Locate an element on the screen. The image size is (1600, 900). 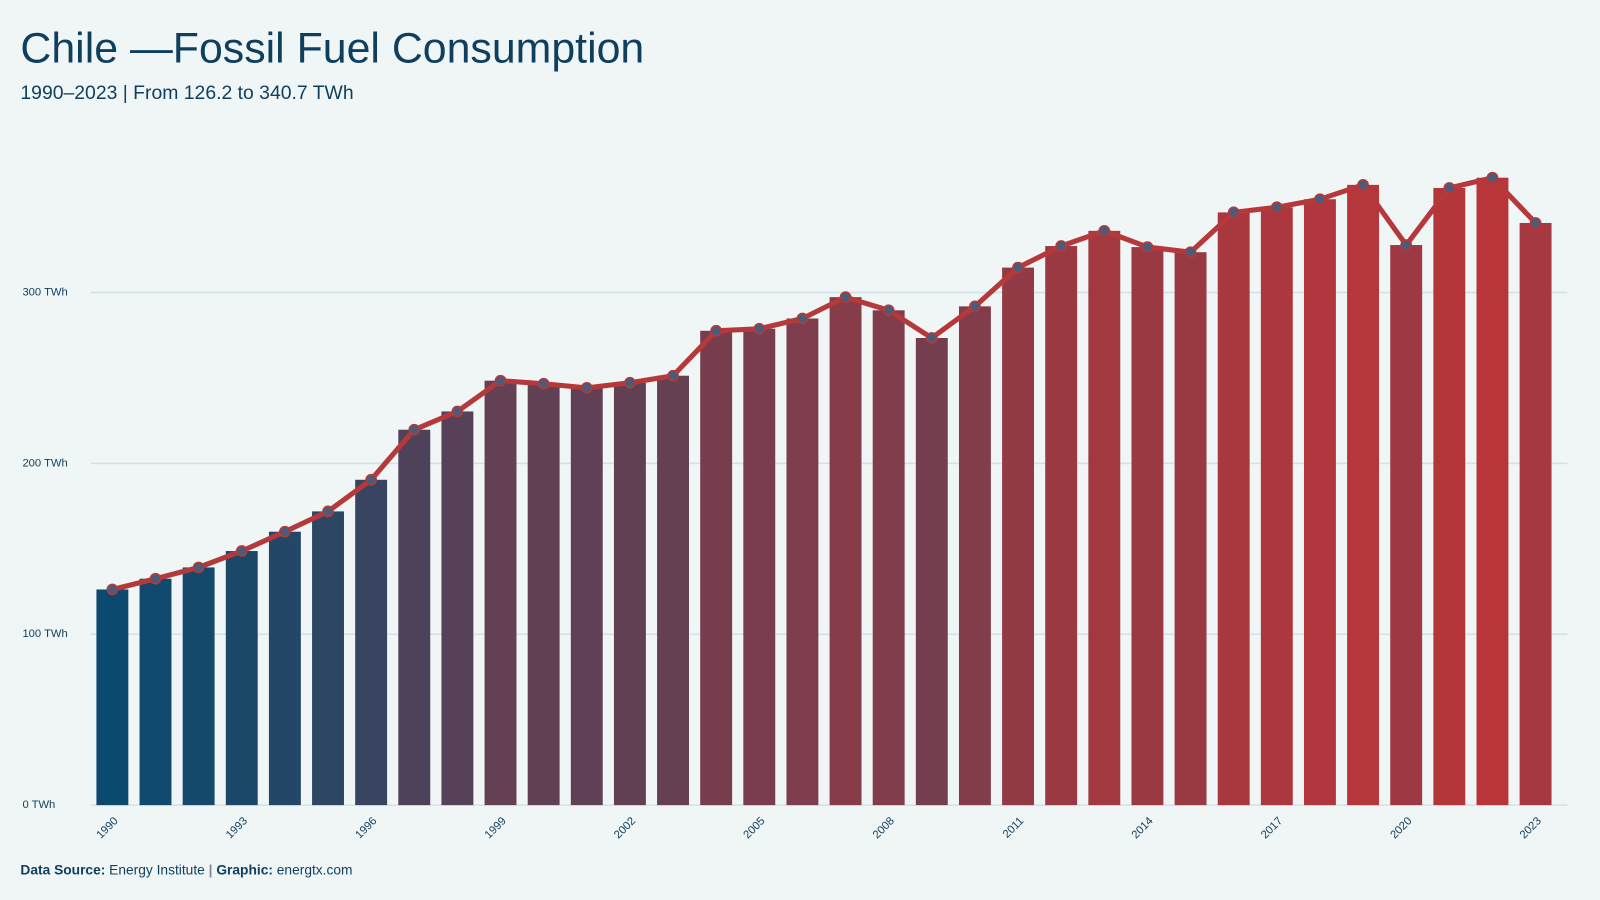
source: Energy Institute is located at coordinates (157, 869).